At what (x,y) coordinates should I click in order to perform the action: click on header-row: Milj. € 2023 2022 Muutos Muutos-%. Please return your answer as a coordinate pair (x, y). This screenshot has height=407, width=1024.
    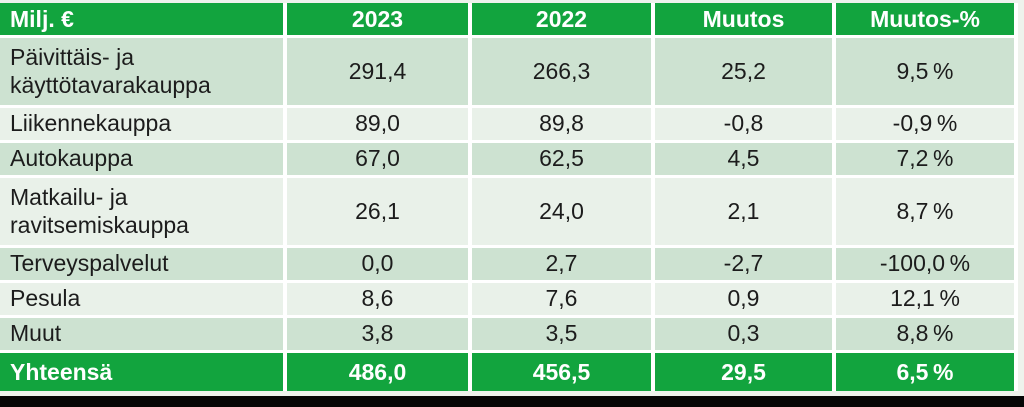
    Looking at the image, I should click on (509, 20).